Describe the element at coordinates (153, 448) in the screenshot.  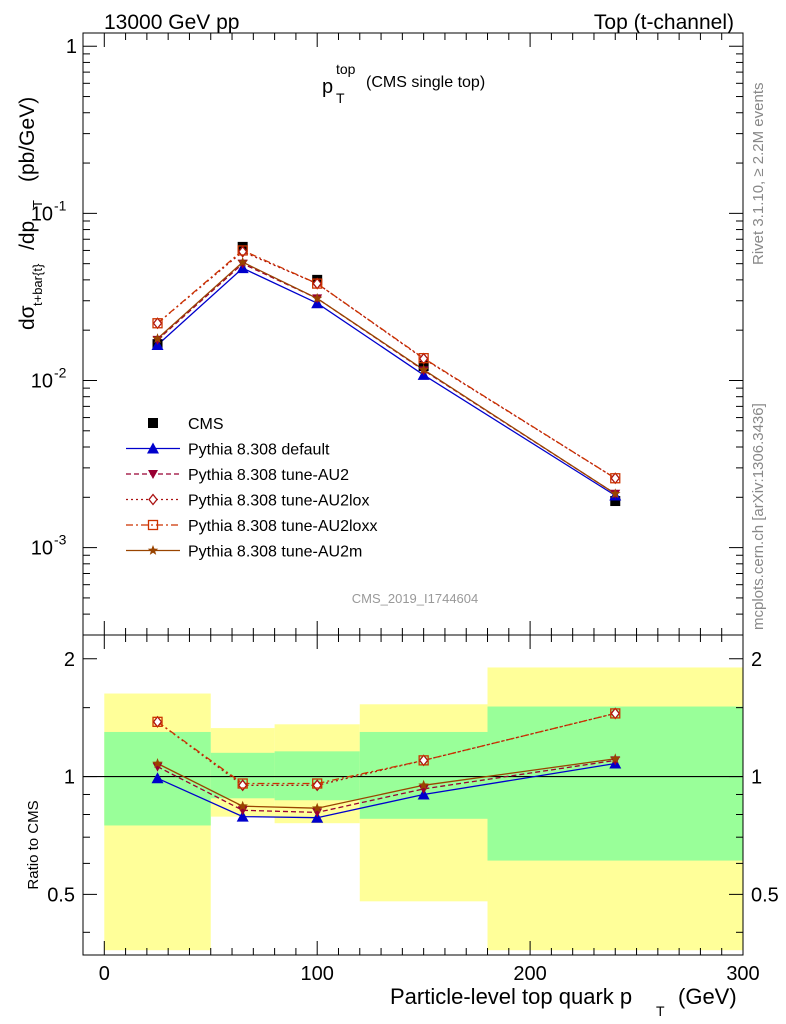
I see `legend-pythia-8-308-default-marker` at that location.